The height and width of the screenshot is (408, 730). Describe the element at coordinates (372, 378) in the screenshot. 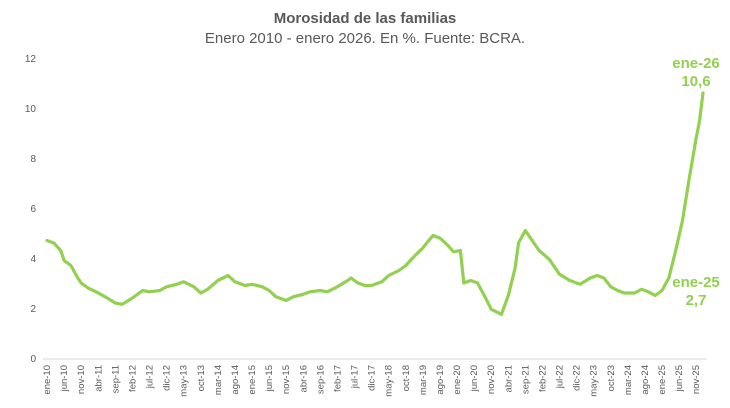

I see `x-tick-label: dic-17` at that location.